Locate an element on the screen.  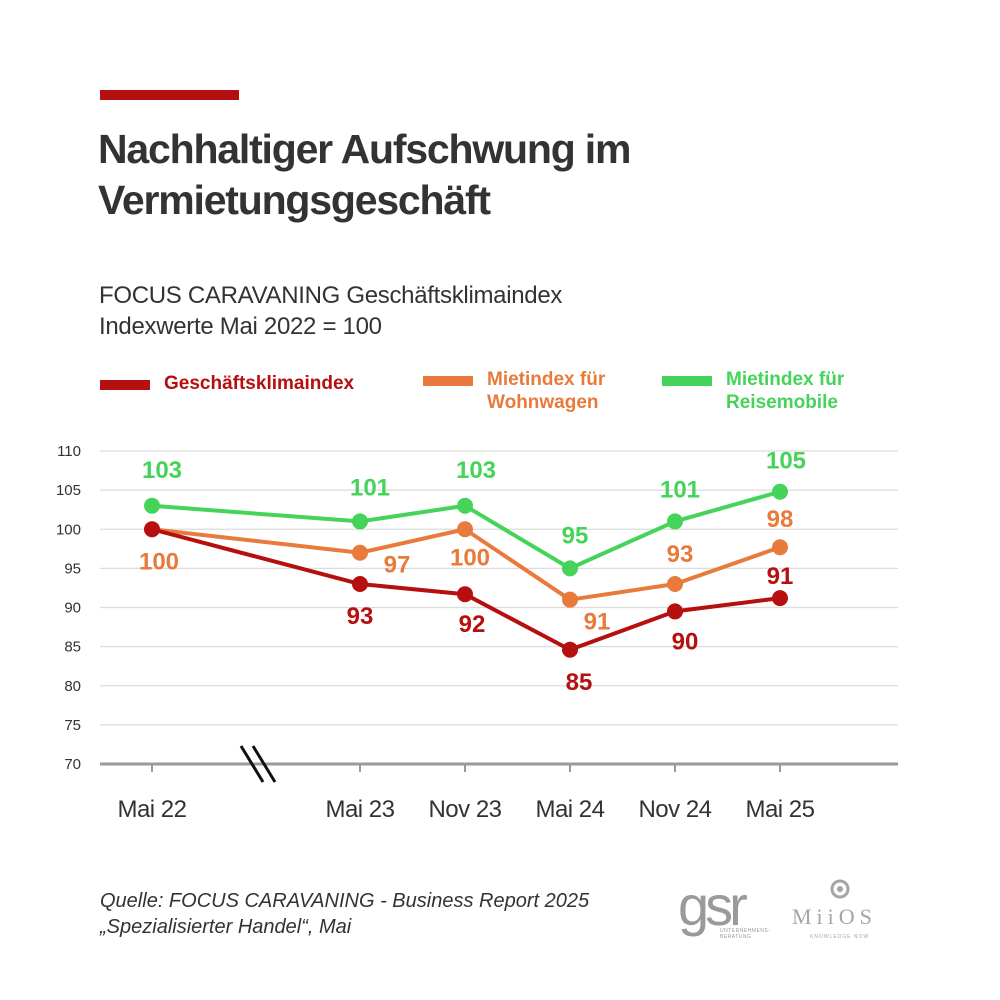
x-tick-label: Mai 23 is located at coordinates (359, 809).